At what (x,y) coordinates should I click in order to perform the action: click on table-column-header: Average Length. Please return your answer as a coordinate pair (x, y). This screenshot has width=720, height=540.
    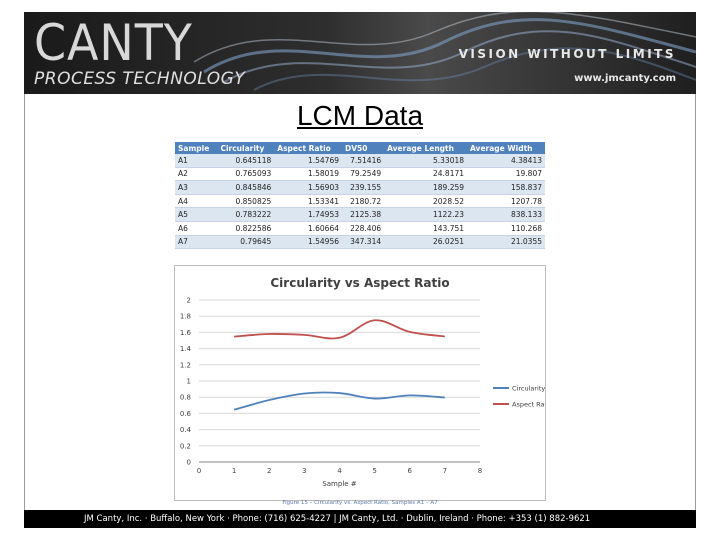
    Looking at the image, I should click on (426, 148).